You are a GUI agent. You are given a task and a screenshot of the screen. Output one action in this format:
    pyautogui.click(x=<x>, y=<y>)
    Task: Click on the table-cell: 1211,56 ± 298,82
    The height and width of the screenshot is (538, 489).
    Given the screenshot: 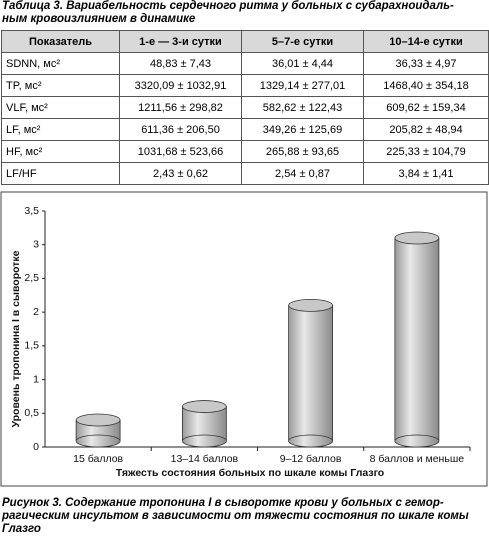 What is the action you would take?
    pyautogui.click(x=180, y=107)
    